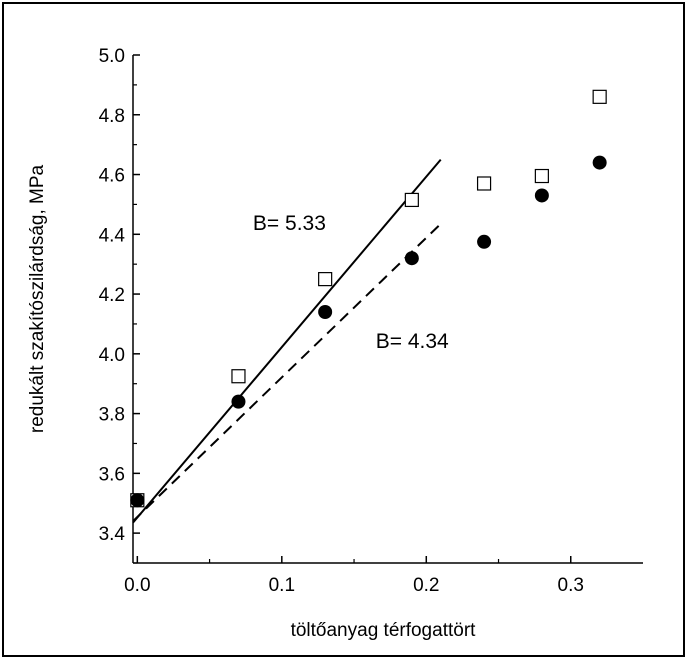  What do you see at coordinates (289, 223) in the screenshot?
I see `slope-annotation: B= 5.33` at bounding box center [289, 223].